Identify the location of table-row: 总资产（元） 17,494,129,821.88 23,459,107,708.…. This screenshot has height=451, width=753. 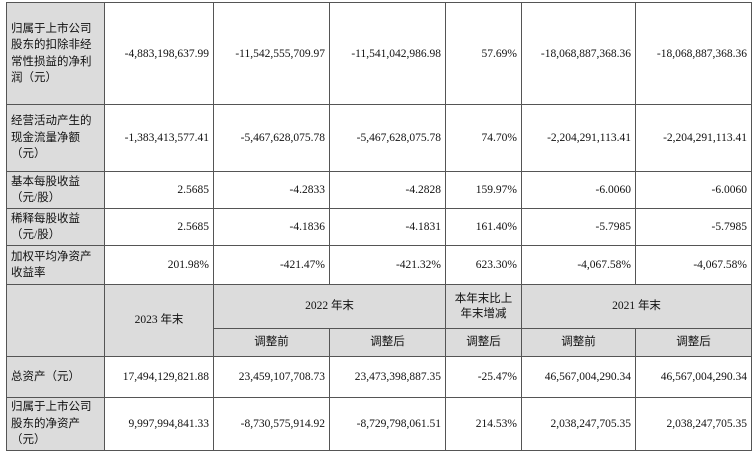
(379, 377).